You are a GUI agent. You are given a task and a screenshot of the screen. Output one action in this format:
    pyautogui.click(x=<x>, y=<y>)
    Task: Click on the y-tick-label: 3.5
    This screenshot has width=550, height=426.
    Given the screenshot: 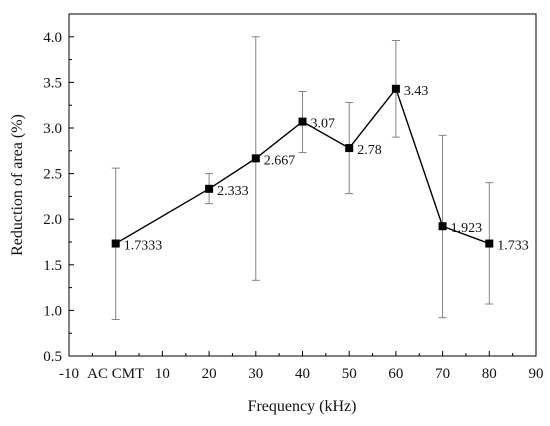 What is the action you would take?
    pyautogui.click(x=52, y=83)
    